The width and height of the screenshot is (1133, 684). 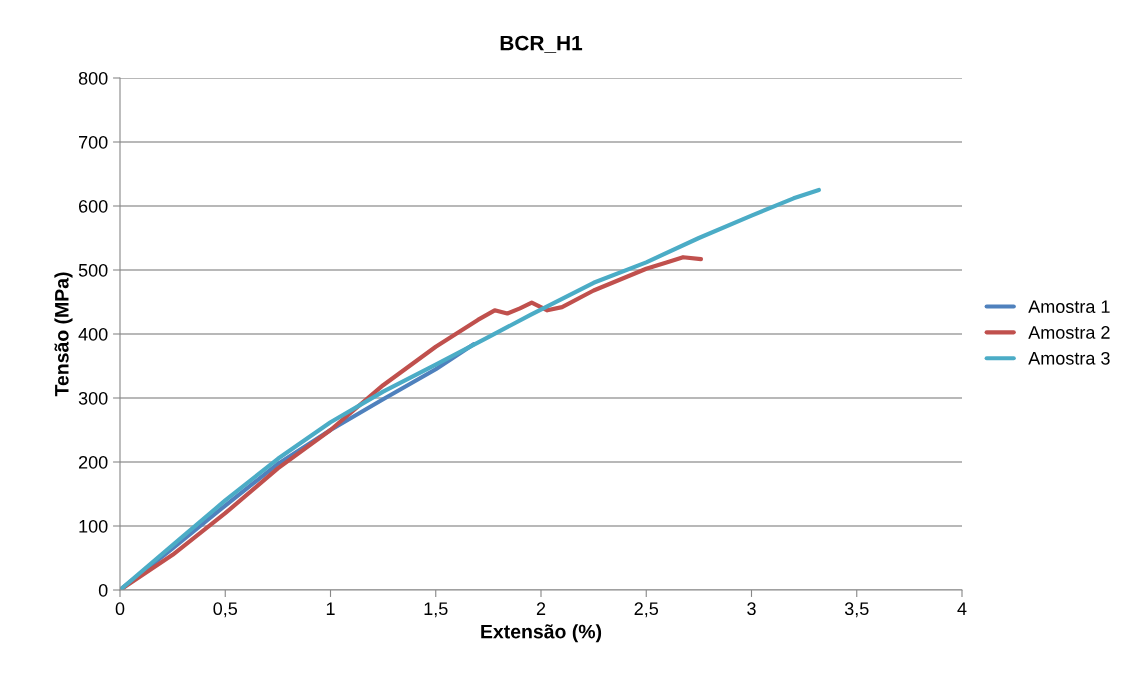 I want to click on x-tick-label: 0, so click(x=120, y=609).